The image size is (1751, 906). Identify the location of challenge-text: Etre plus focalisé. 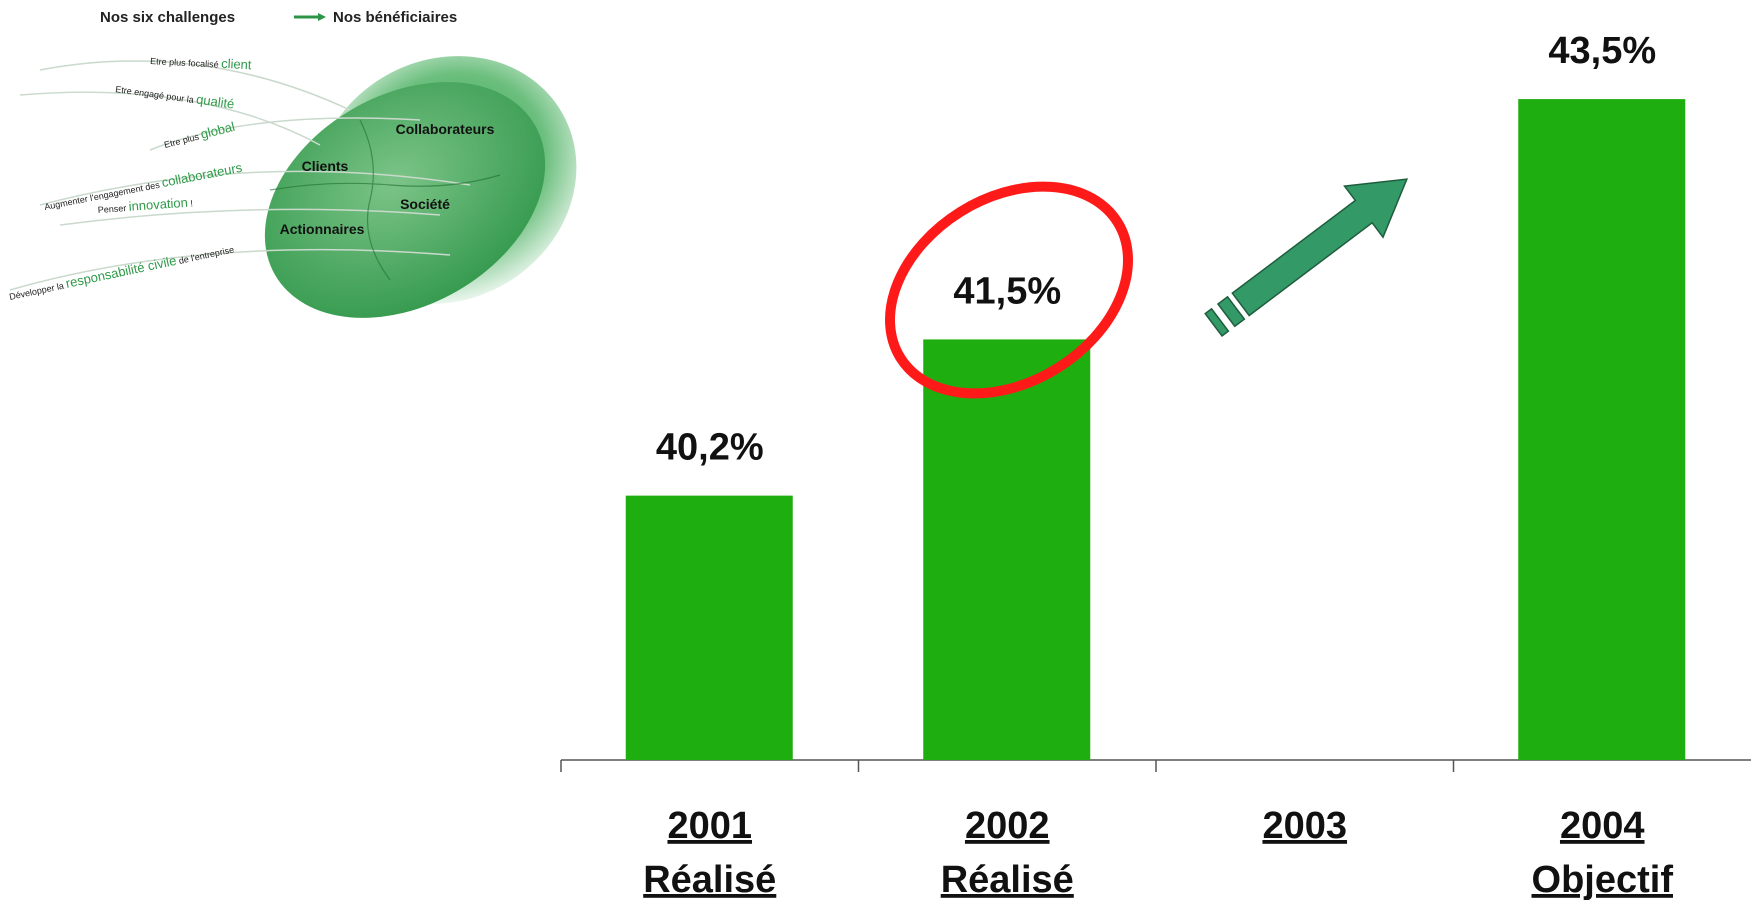
(185, 63).